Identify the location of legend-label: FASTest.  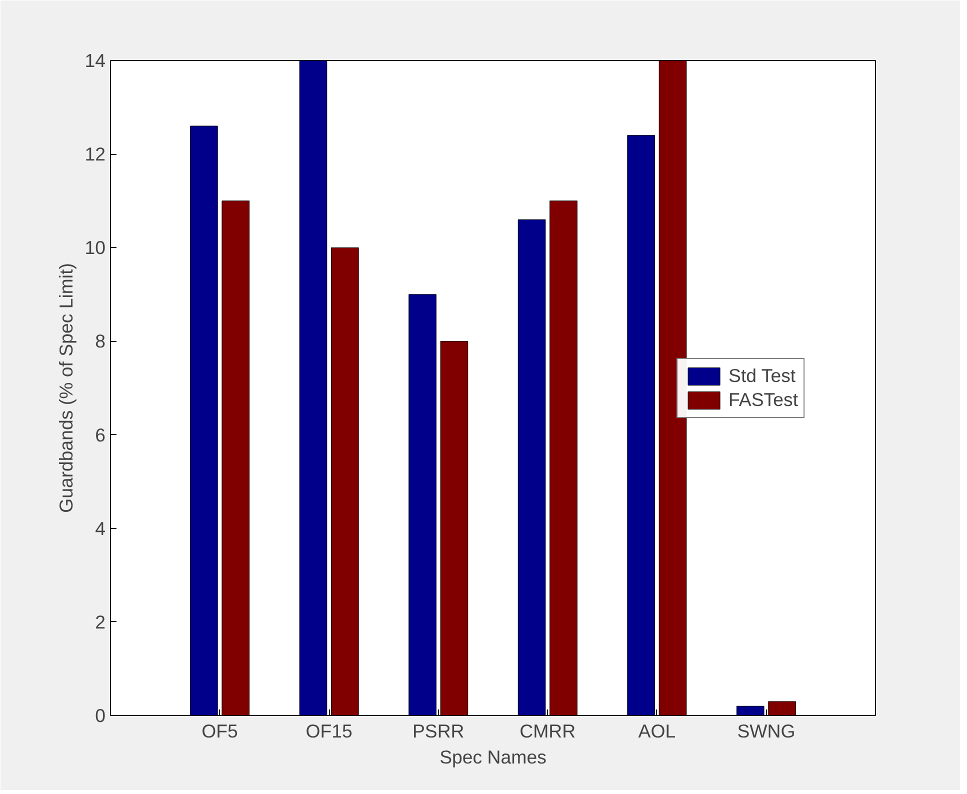
(763, 399).